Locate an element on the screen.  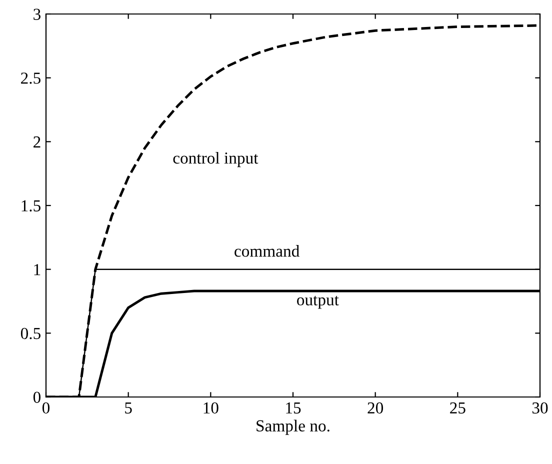
series-label: command is located at coordinates (267, 251).